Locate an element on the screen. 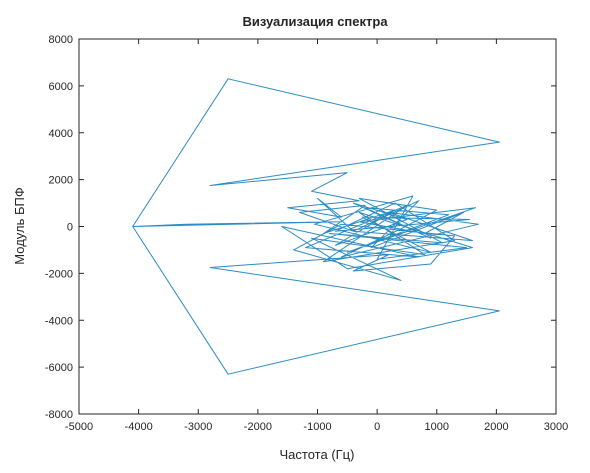 The height and width of the screenshot is (473, 590). y-tick-label: -4000 is located at coordinates (59, 321).